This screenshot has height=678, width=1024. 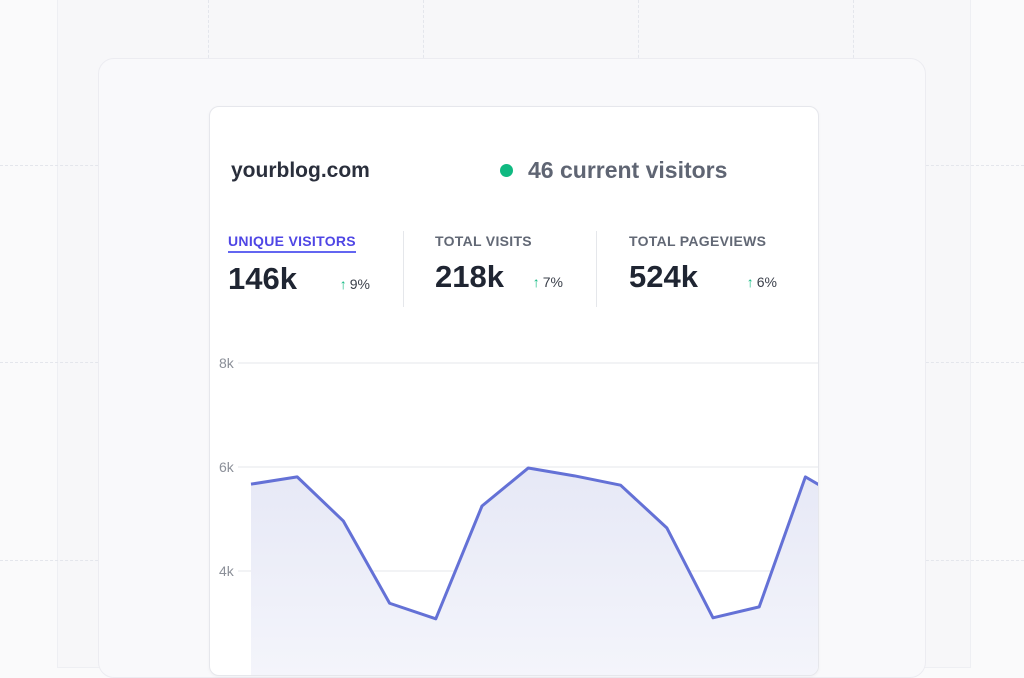 What do you see at coordinates (227, 571) in the screenshot?
I see `y-tick-label: 4k` at bounding box center [227, 571].